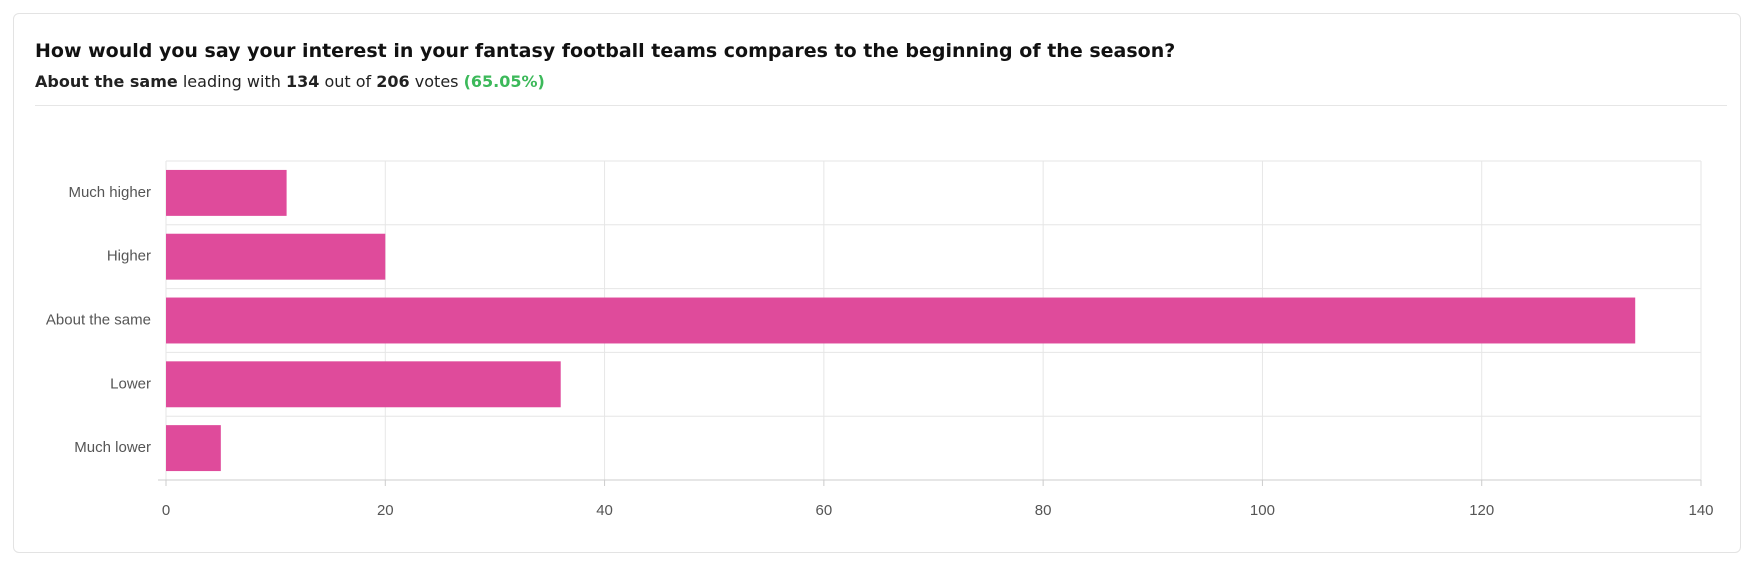 Image resolution: width=1756 pixels, height=564 pixels. Describe the element at coordinates (1481, 510) in the screenshot. I see `x-tick-label: 120` at that location.